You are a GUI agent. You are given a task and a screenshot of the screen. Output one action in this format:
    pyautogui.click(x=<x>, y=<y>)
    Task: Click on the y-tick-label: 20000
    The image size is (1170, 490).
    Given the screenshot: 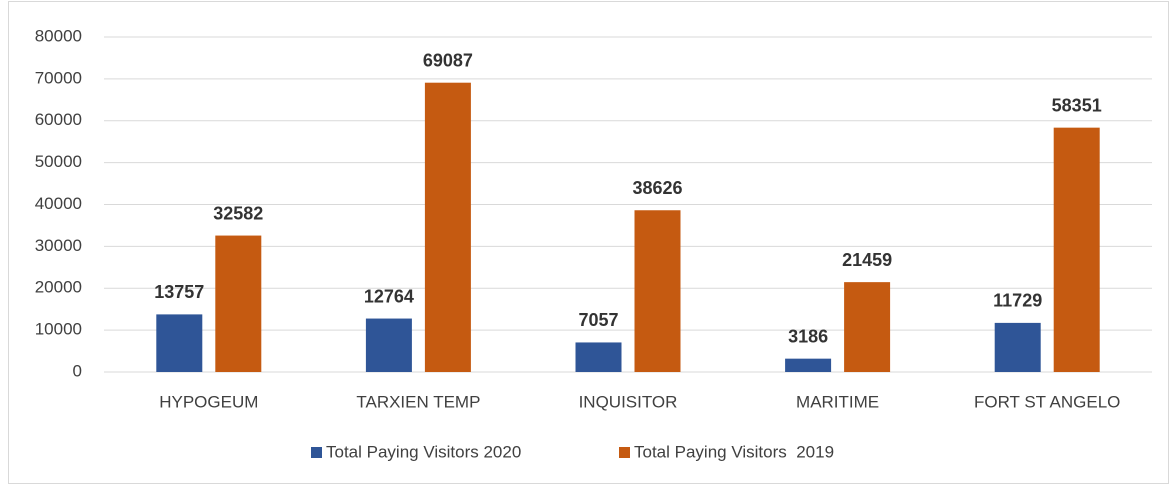 What is the action you would take?
    pyautogui.click(x=58, y=287)
    